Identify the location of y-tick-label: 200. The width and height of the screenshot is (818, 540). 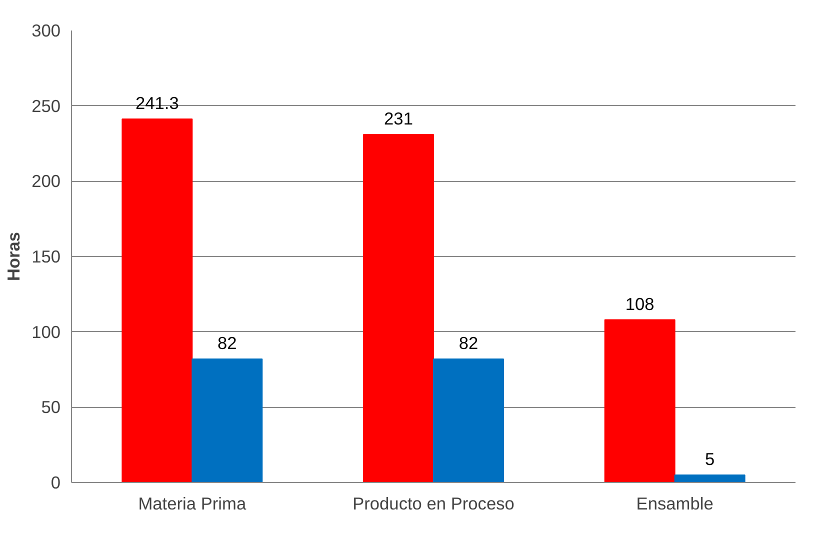
(46, 181).